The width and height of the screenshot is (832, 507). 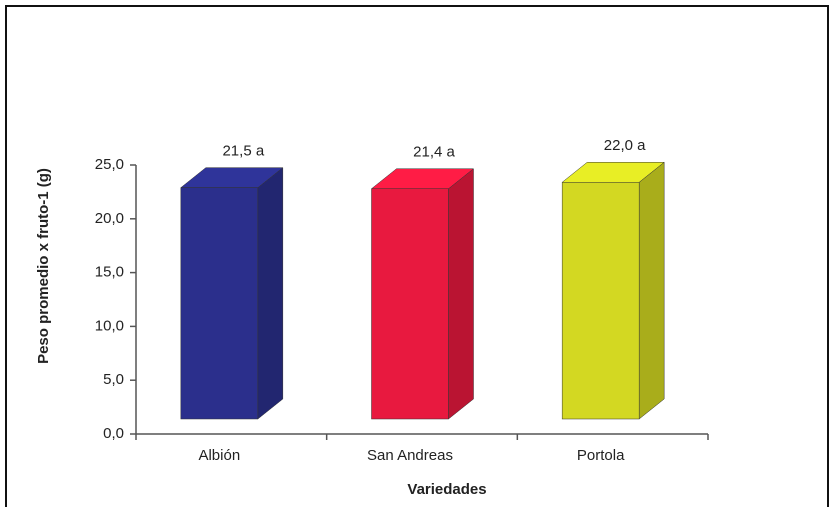 I want to click on x-tick-label: Albión, so click(x=219, y=455).